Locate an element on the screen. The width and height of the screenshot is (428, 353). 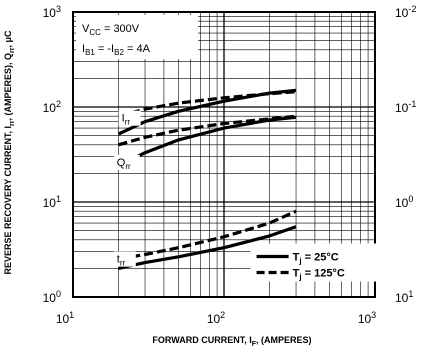
legend-label: Tj = 125°C is located at coordinates (319, 275).